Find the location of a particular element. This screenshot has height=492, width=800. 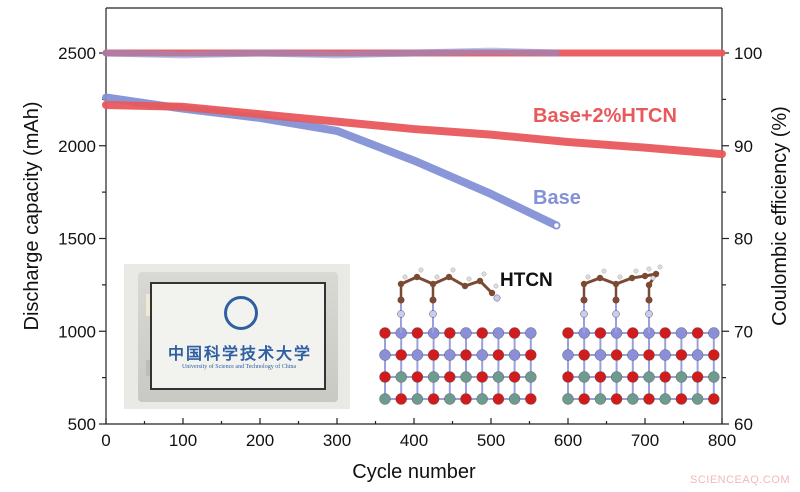

y-right-tick-label: 60 is located at coordinates (743, 424).